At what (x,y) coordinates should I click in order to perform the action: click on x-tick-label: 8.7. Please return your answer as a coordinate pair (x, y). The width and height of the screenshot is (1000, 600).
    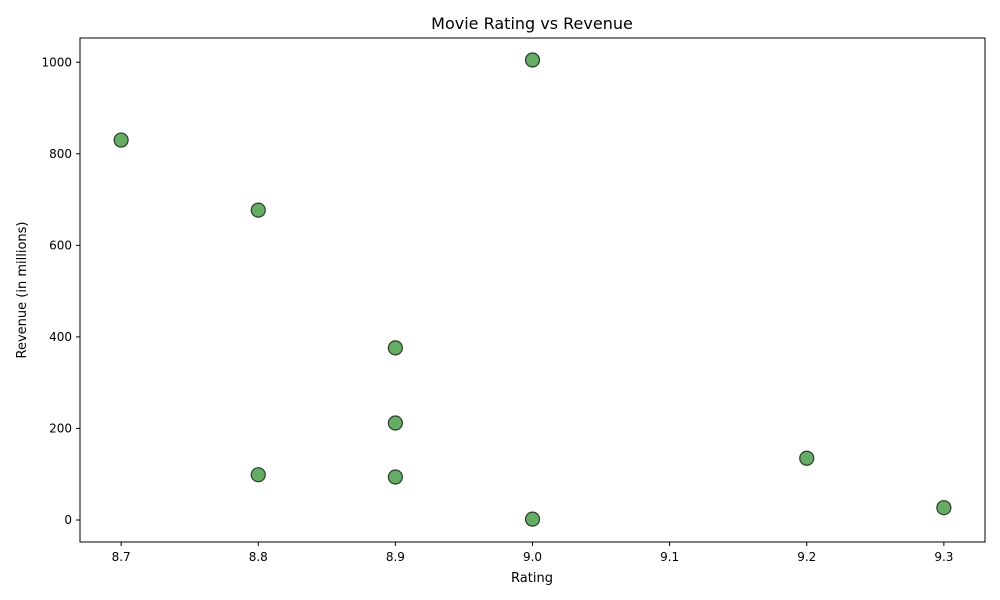
    Looking at the image, I should click on (121, 557).